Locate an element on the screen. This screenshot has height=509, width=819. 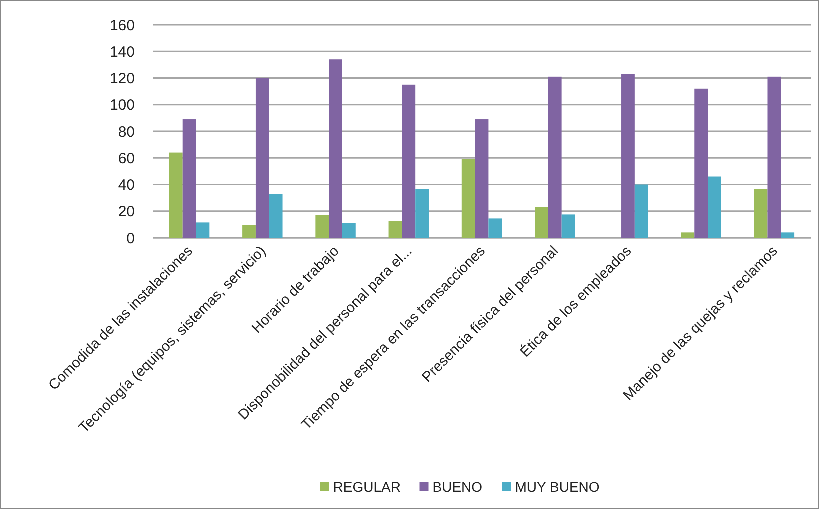
legend-label: BUENO is located at coordinates (457, 486).